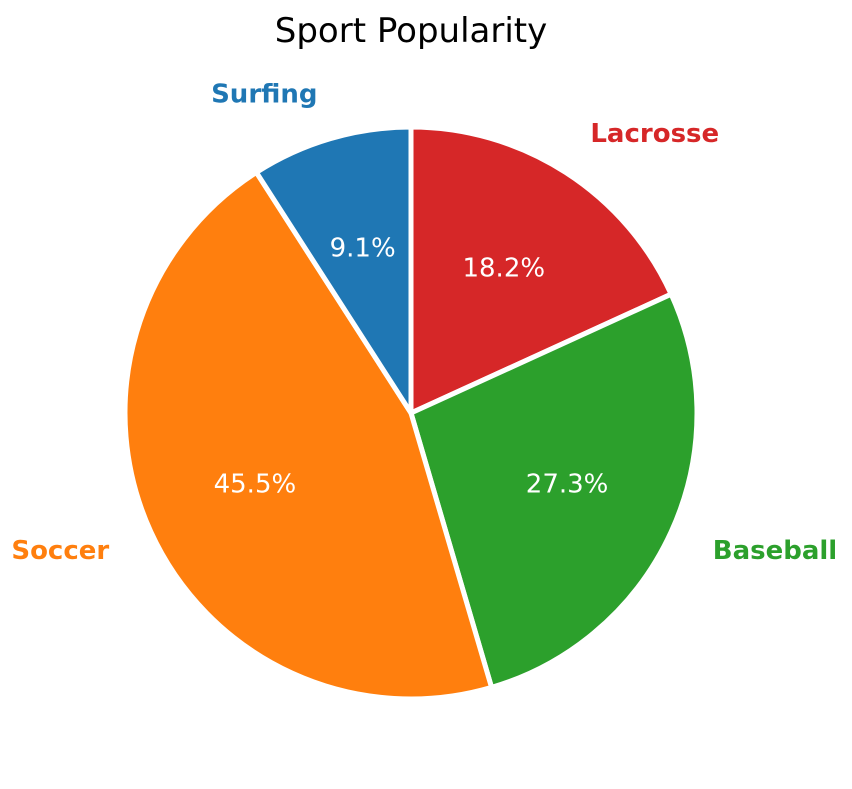  What do you see at coordinates (567, 484) in the screenshot?
I see `percent-label-baseball: 27.3%` at bounding box center [567, 484].